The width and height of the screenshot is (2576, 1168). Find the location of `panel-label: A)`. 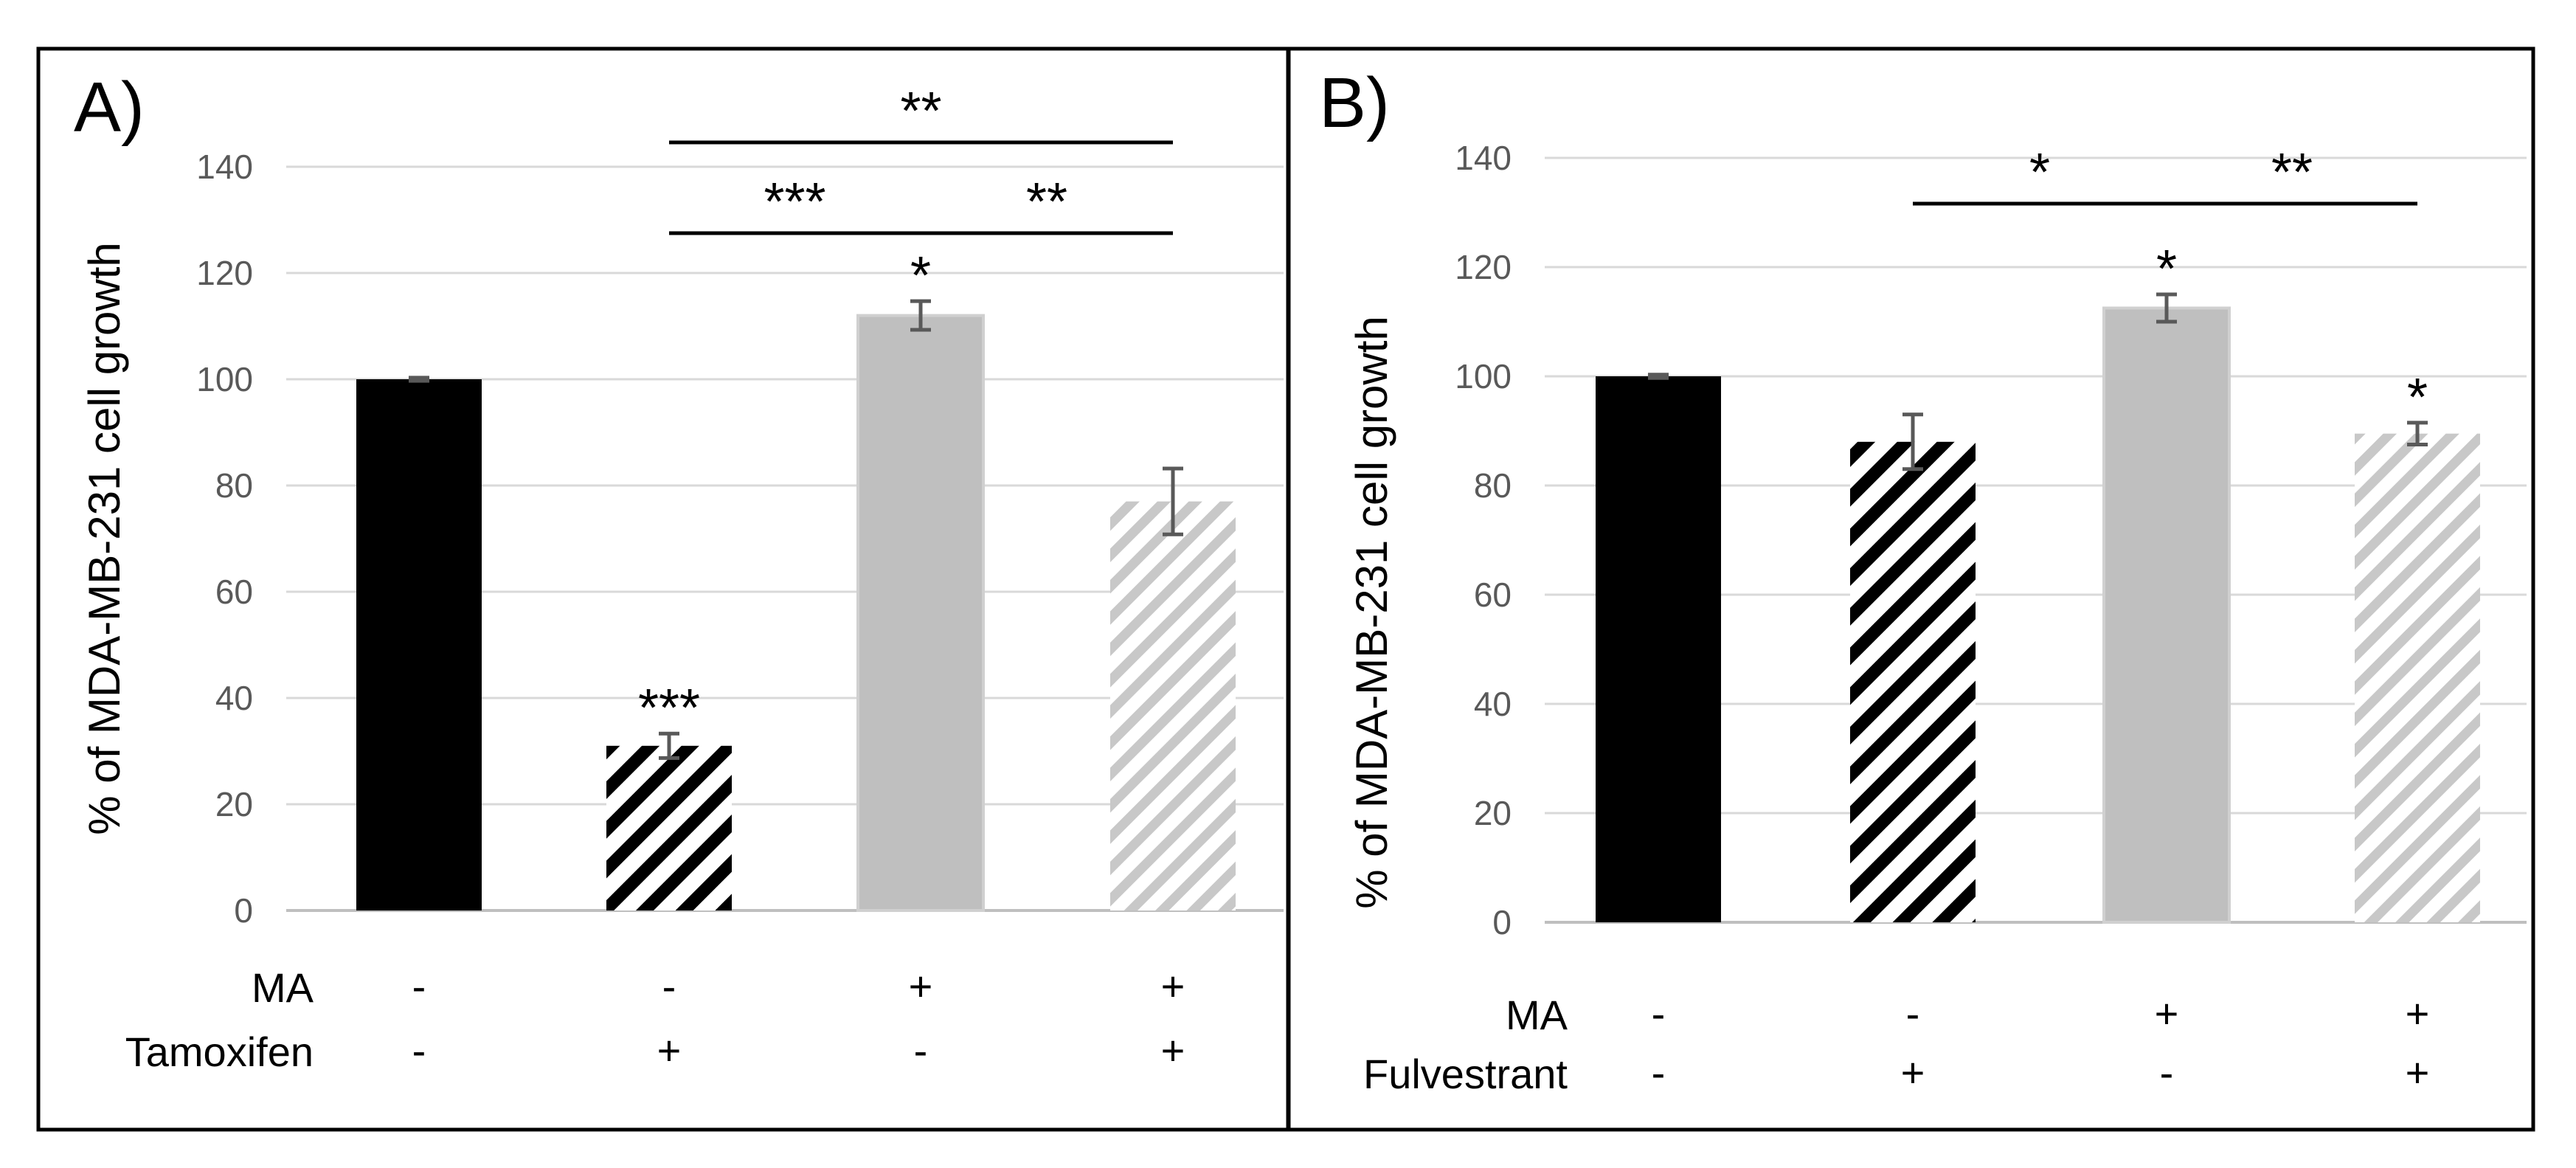

panel-label: A) is located at coordinates (110, 107).